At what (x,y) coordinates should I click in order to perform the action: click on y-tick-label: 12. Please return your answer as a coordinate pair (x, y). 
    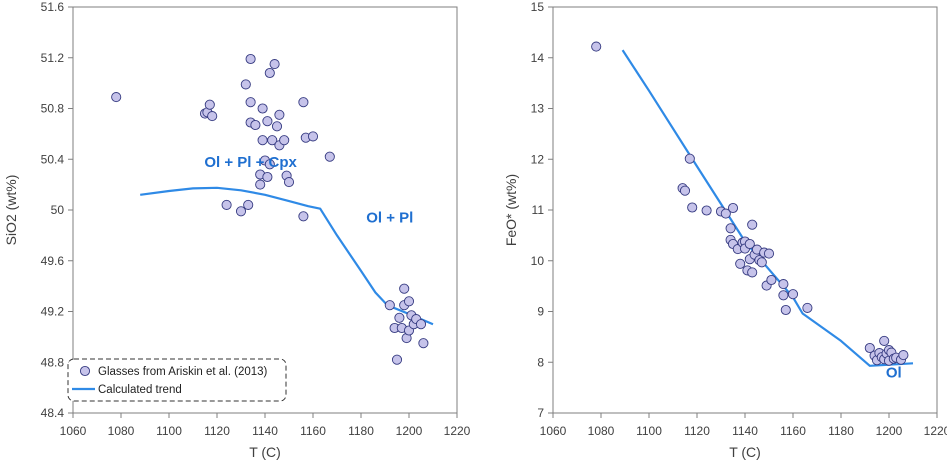
    Looking at the image, I should click on (538, 159).